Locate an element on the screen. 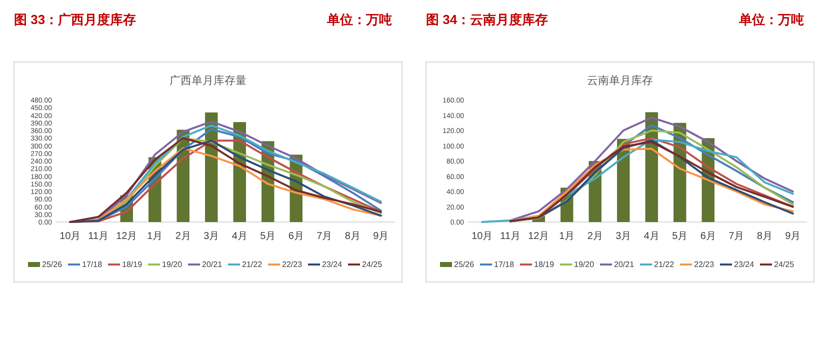 The width and height of the screenshot is (823, 354). chart-title: 云南单月库存 is located at coordinates (620, 80).